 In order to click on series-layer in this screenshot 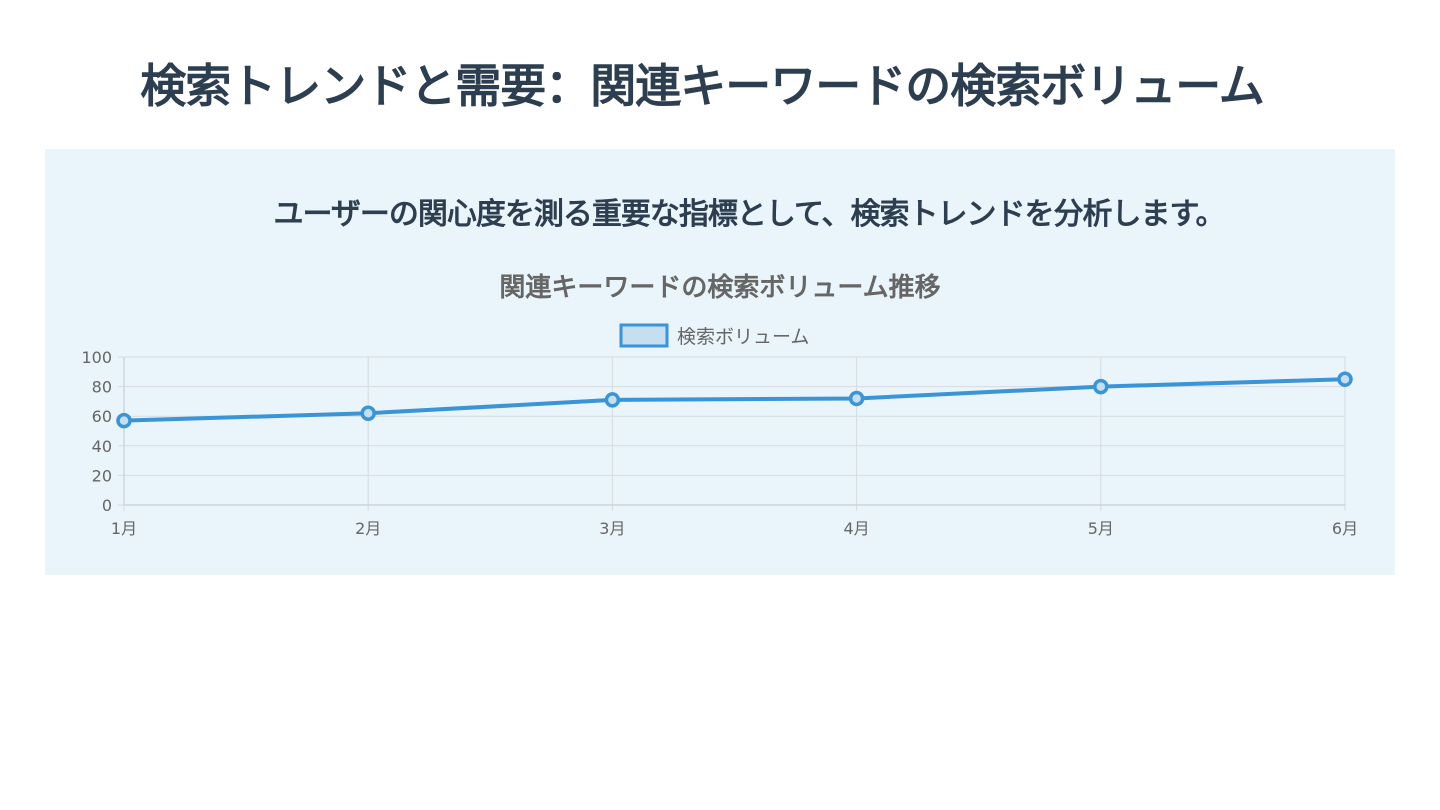, I will do `click(734, 400)`.